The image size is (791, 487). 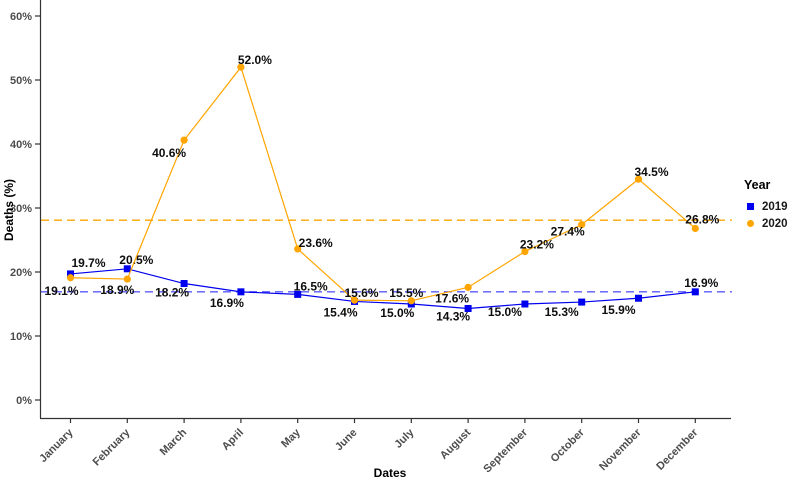 I want to click on data-point-2020-march, so click(x=184, y=140).